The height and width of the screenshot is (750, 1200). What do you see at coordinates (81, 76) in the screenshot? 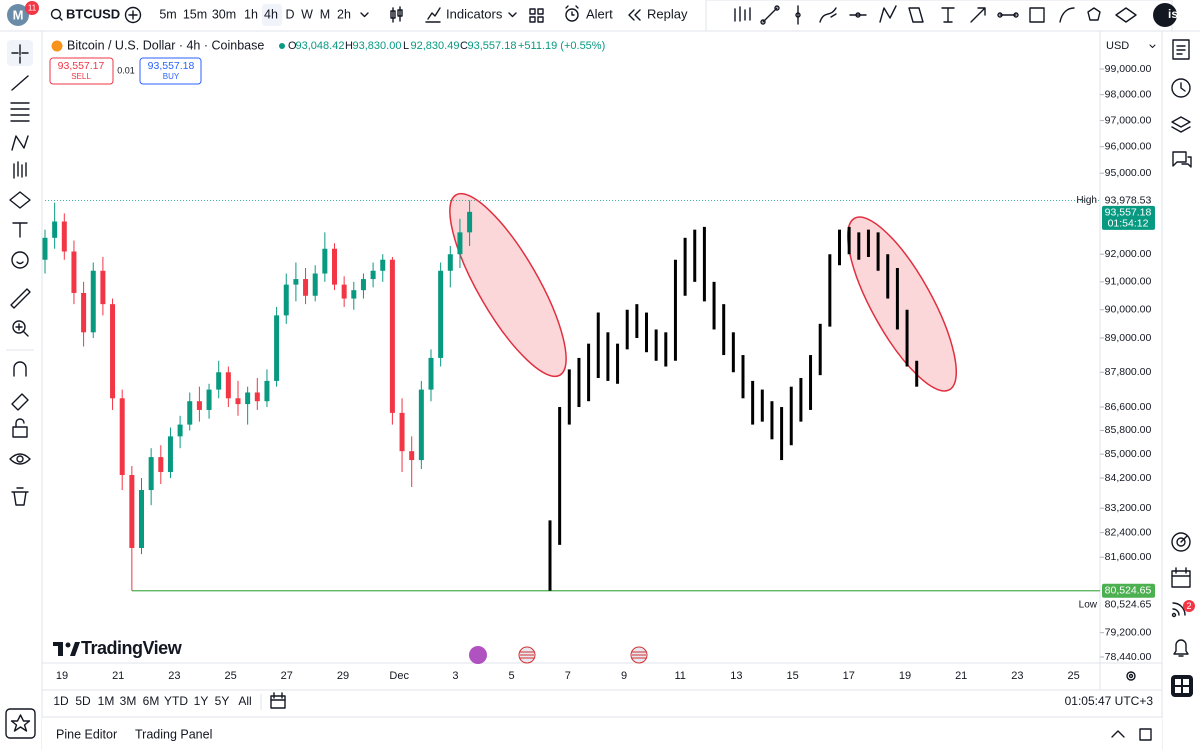
I see `sell-label: SELL` at bounding box center [81, 76].